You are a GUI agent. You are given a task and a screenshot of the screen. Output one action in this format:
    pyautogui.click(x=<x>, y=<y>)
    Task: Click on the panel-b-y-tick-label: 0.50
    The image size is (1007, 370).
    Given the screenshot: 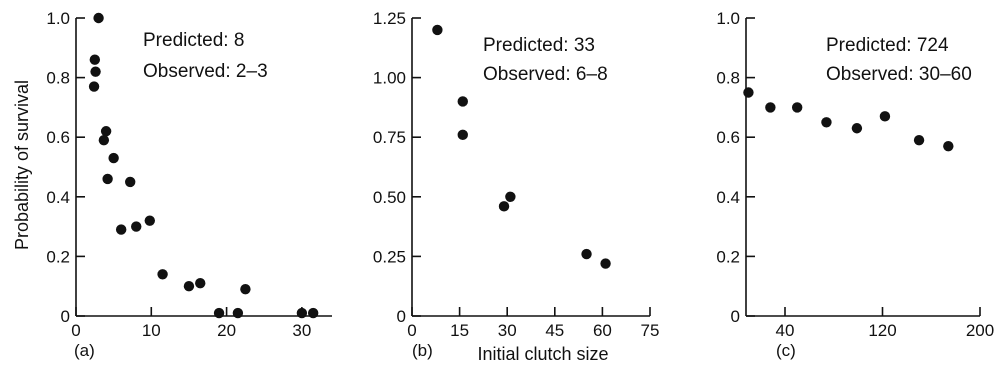 What is the action you would take?
    pyautogui.click(x=389, y=197)
    